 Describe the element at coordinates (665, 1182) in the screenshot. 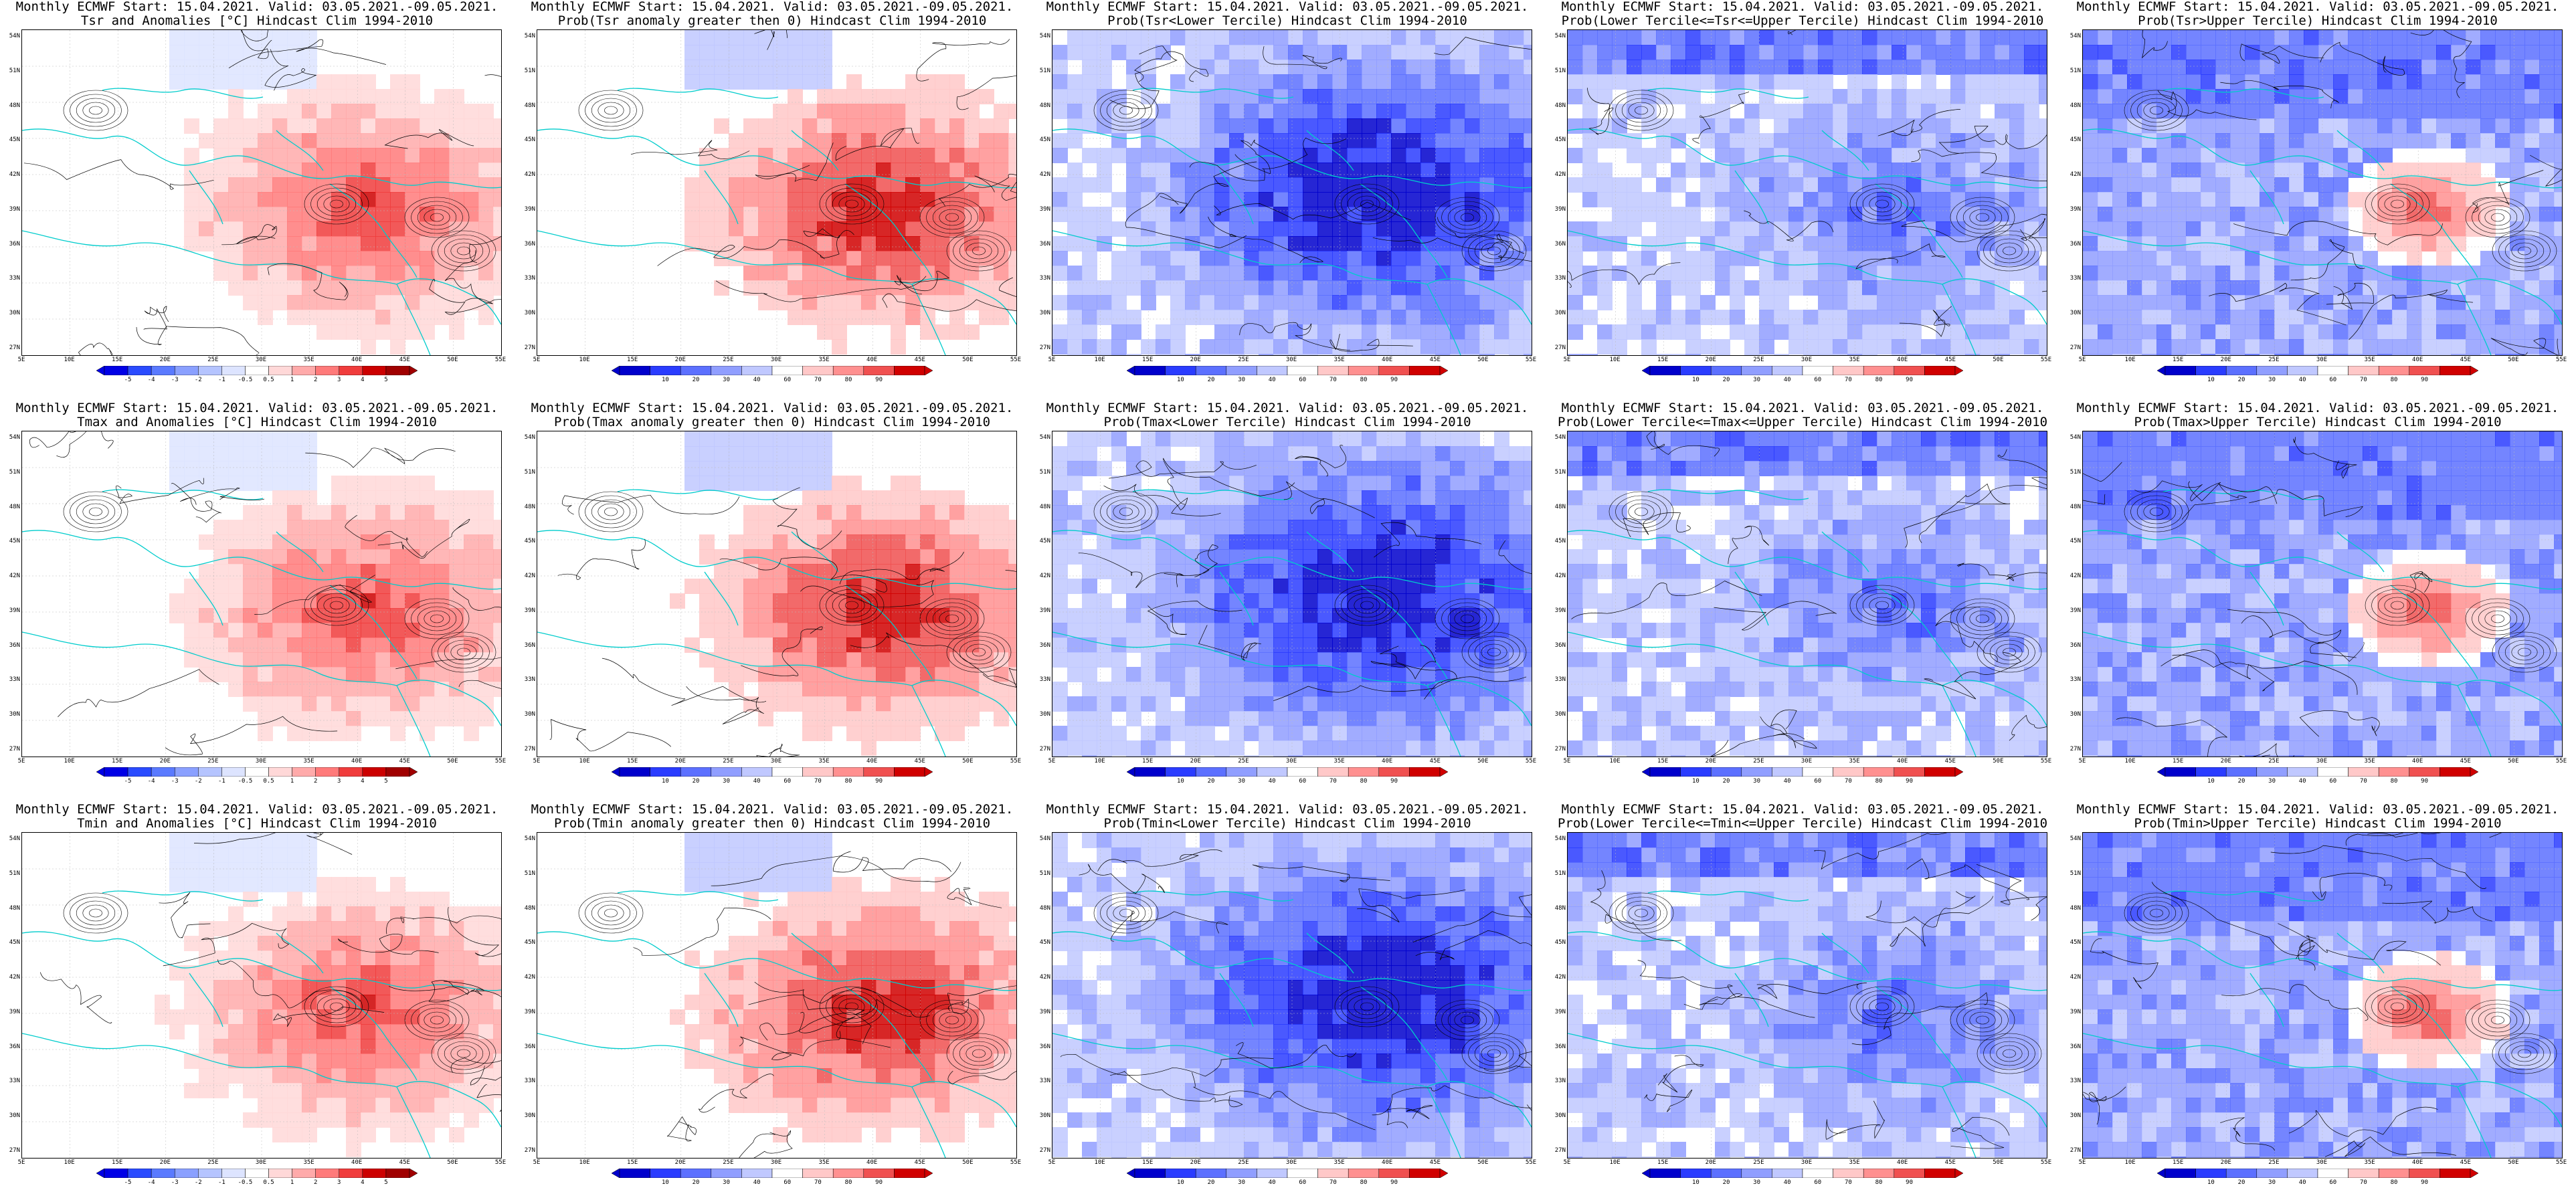

I see `colorbar-label: 10` at that location.